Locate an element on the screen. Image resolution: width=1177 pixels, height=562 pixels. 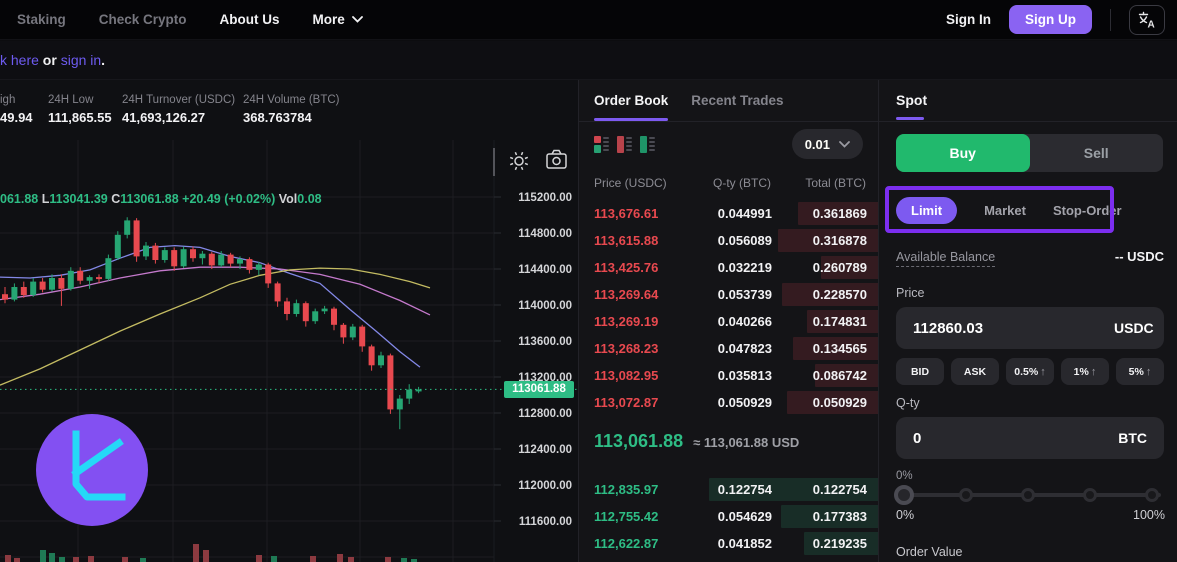
last-price-fiat-equivalent: ≈ 113,061.88 USD is located at coordinates (746, 442).